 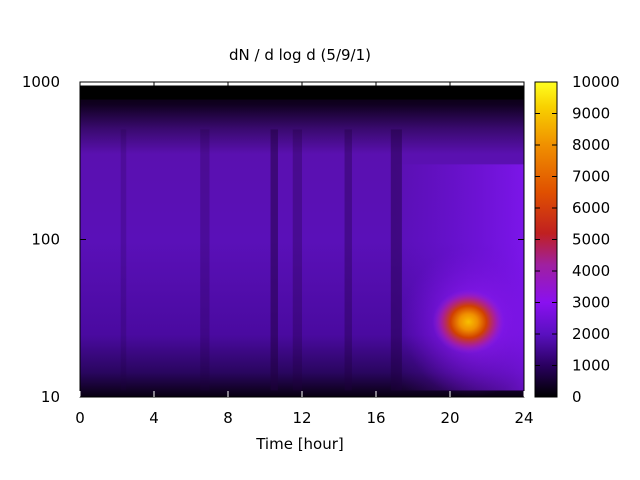 What do you see at coordinates (591, 271) in the screenshot?
I see `colorbar-tick-label: 4000` at bounding box center [591, 271].